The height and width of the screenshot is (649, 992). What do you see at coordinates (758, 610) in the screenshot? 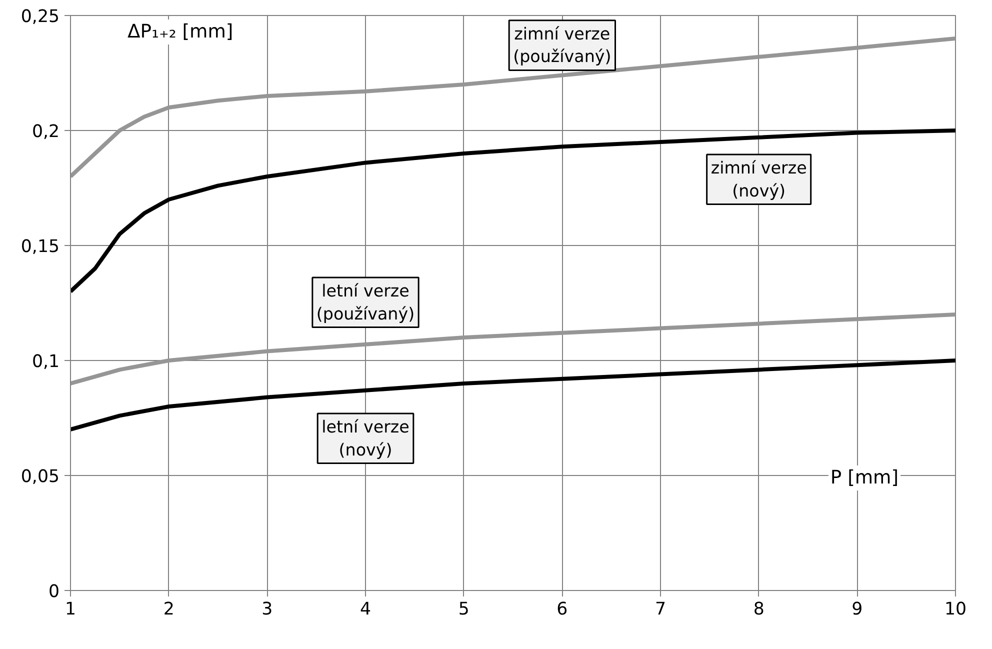
I see `x-tick-label: 8` at bounding box center [758, 610].